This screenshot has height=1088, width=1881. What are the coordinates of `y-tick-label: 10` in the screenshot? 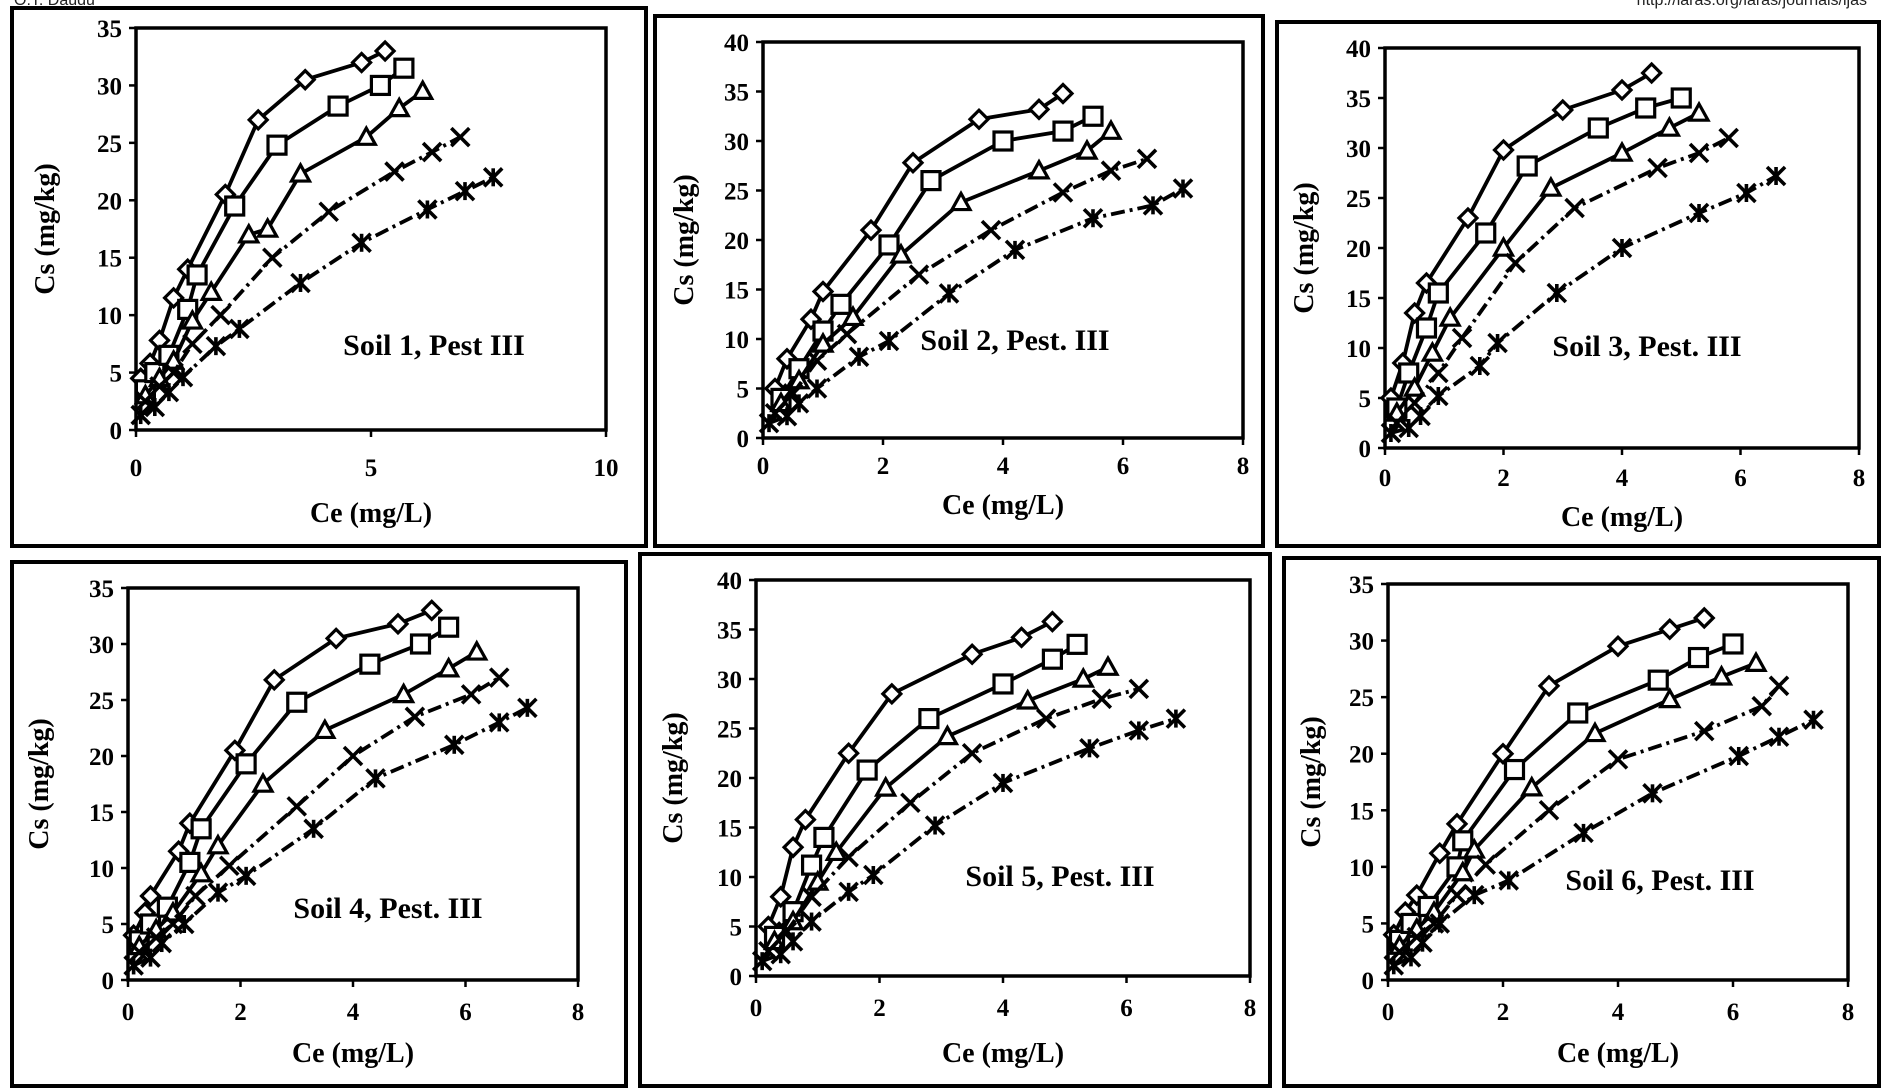 It's located at (109, 316).